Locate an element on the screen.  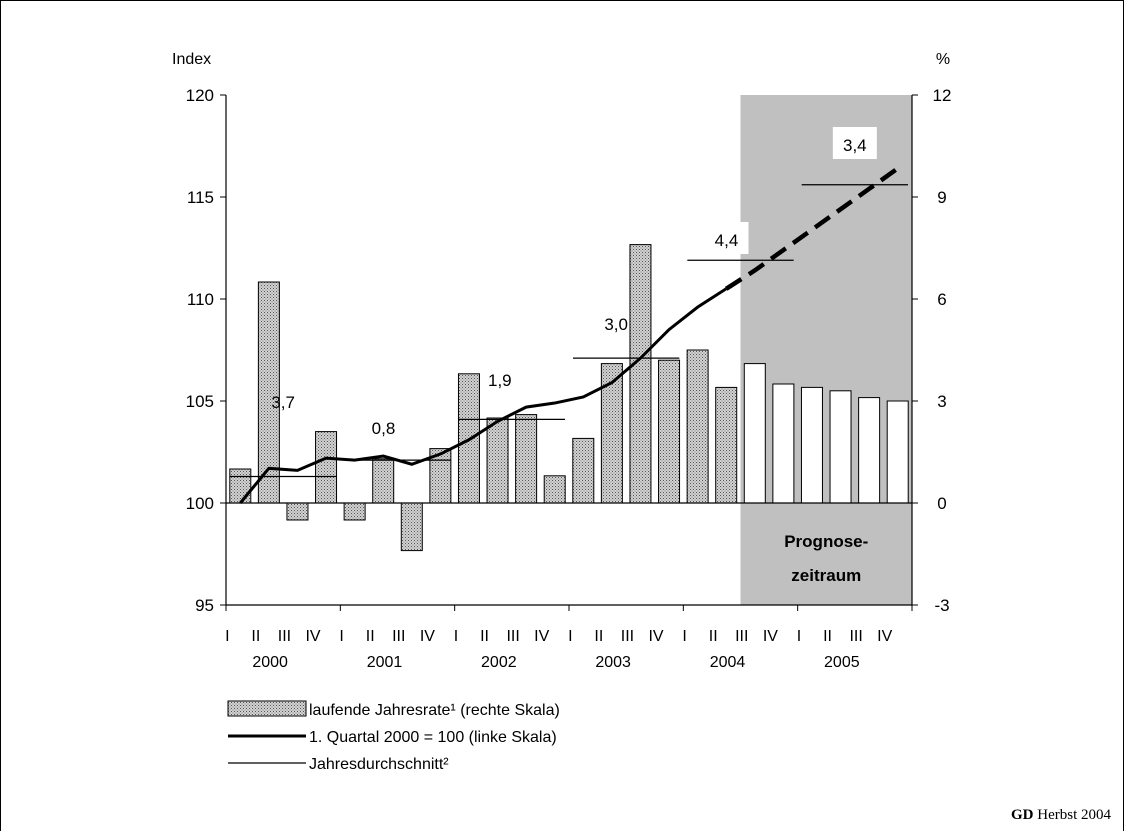
year-label-5: 2005 is located at coordinates (842, 662).